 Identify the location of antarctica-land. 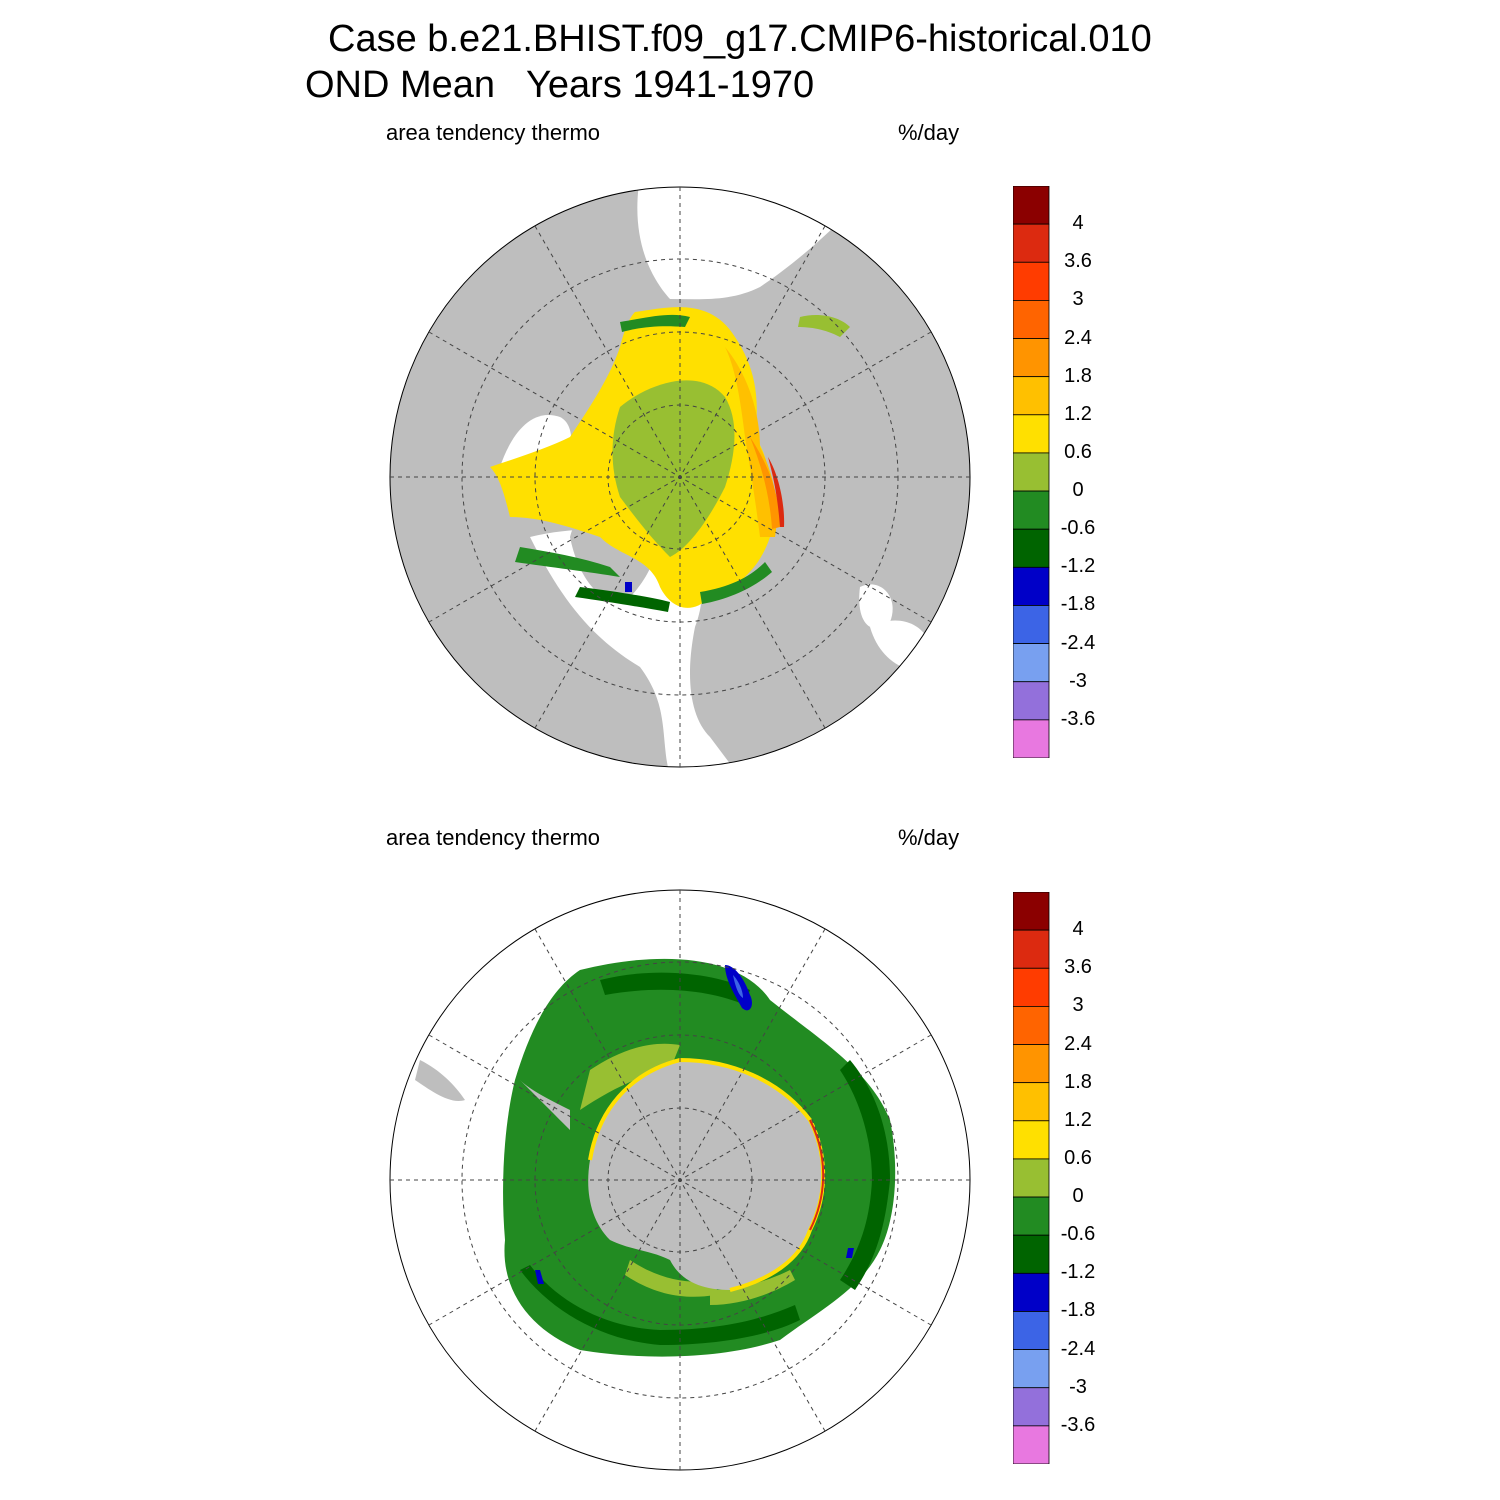
(706, 1175).